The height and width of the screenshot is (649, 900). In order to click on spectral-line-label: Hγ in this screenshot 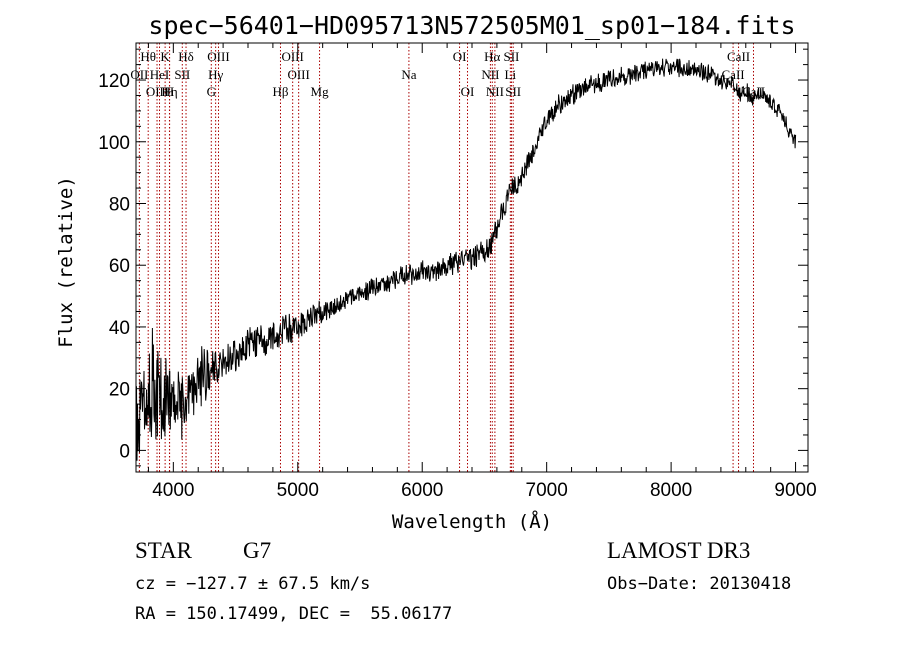, I will do `click(215, 74)`.